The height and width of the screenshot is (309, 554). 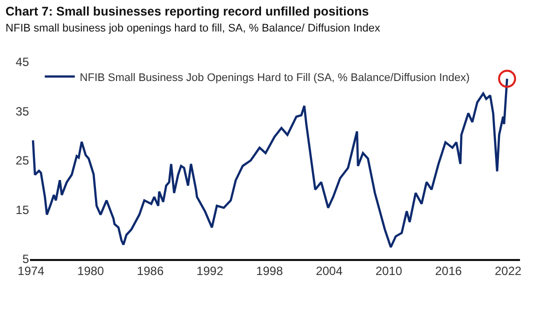 I want to click on x-tick-label: 2004, so click(x=329, y=271).